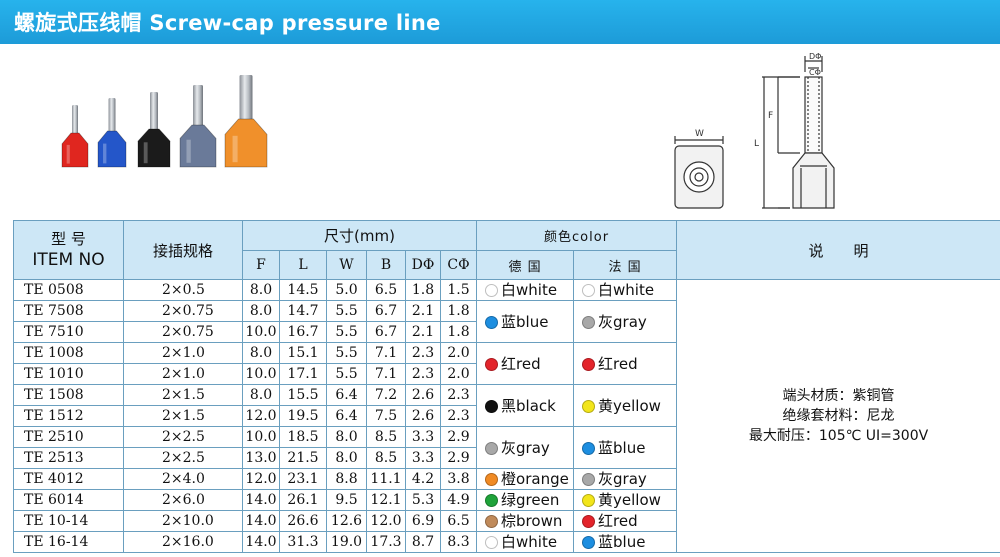 Image resolution: width=1000 pixels, height=557 pixels. Describe the element at coordinates (386, 290) in the screenshot. I see `cell-b: 6.5` at that location.